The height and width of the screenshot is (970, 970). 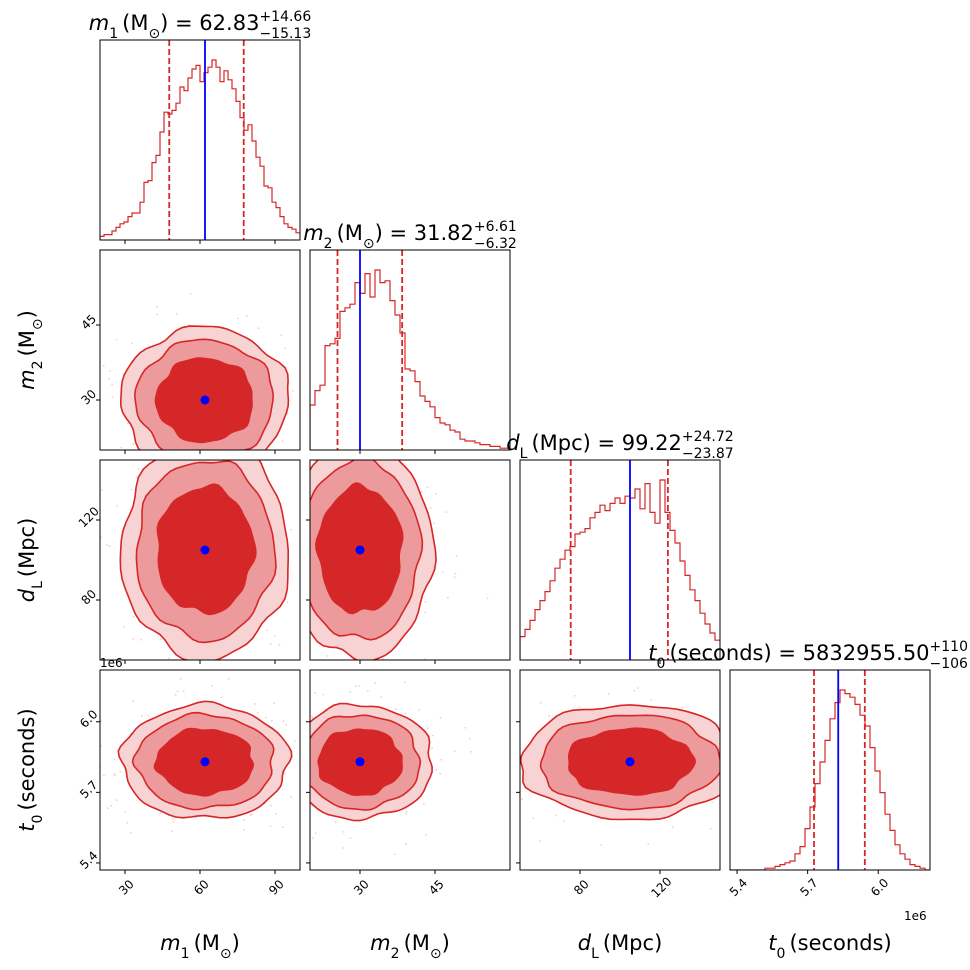 I want to click on x-tick-label: 5.4, so click(x=738, y=887).